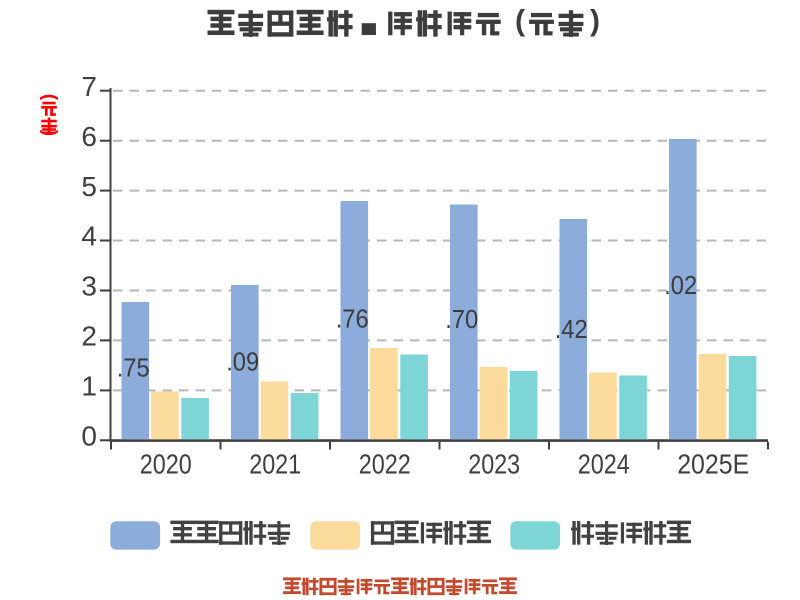 Image resolution: width=800 pixels, height=600 pixels. Describe the element at coordinates (494, 464) in the screenshot. I see `svg-text: 2023` at that location.